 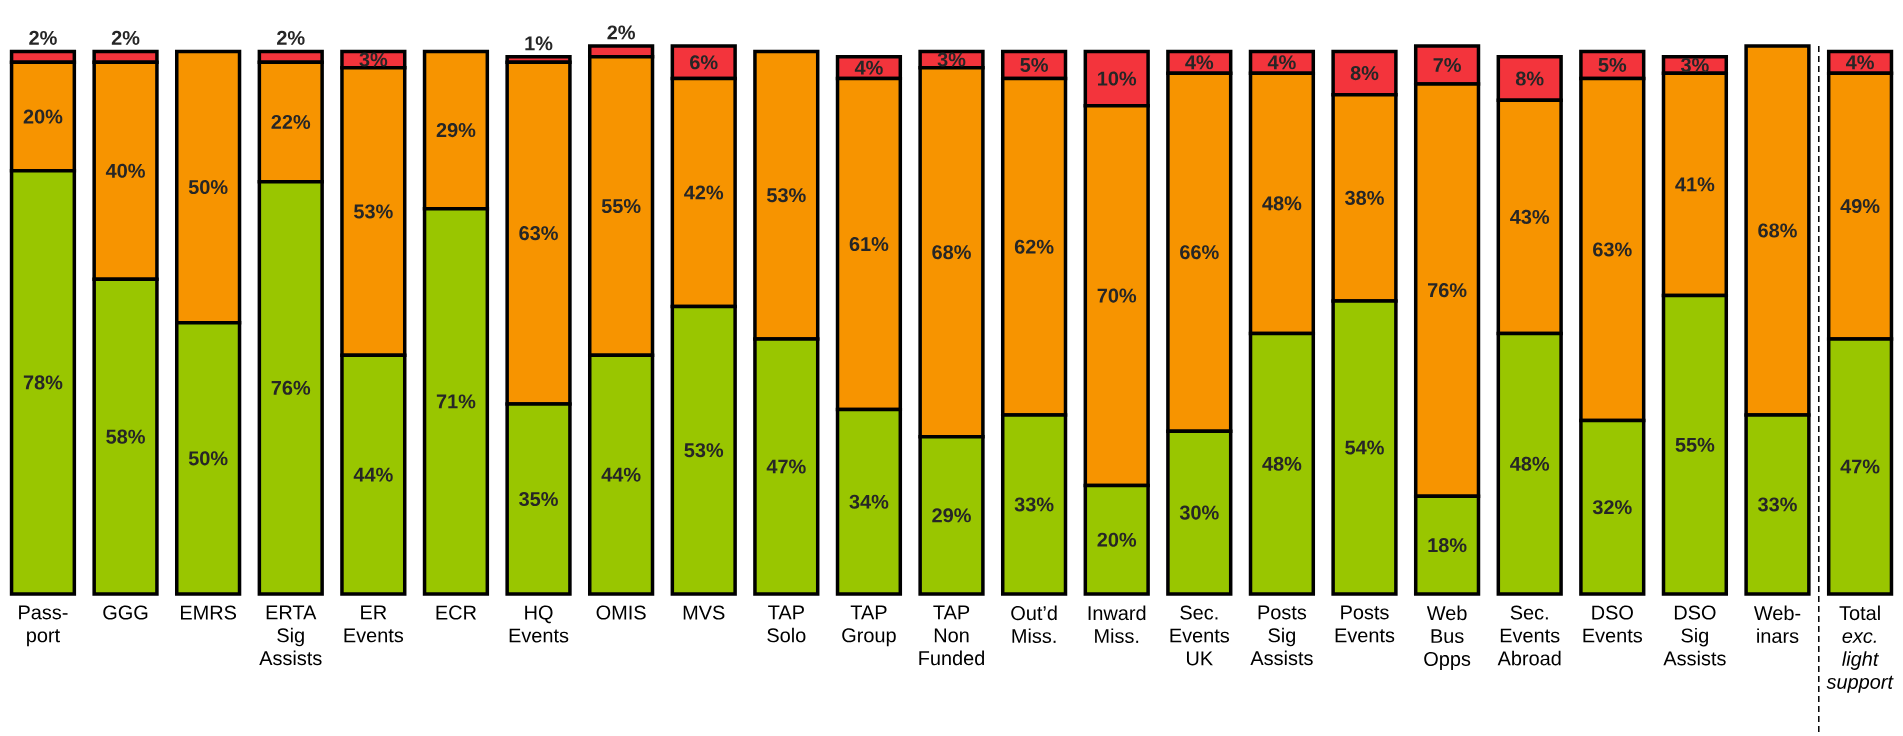 I want to click on x-tick-label: DSO Sig Assists, so click(x=1694, y=635).